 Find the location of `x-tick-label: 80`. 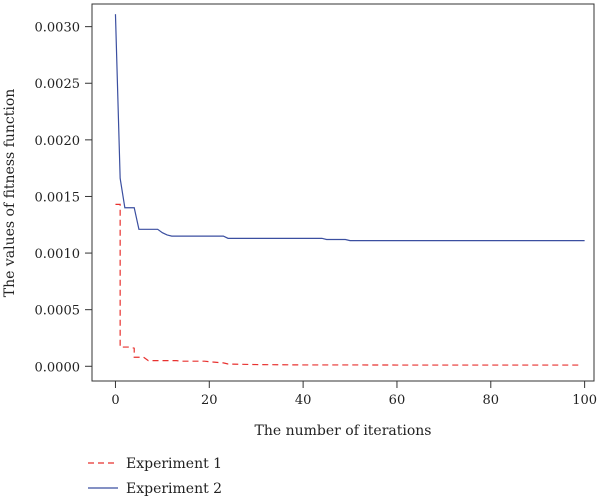

x-tick-label: 80 is located at coordinates (491, 400).